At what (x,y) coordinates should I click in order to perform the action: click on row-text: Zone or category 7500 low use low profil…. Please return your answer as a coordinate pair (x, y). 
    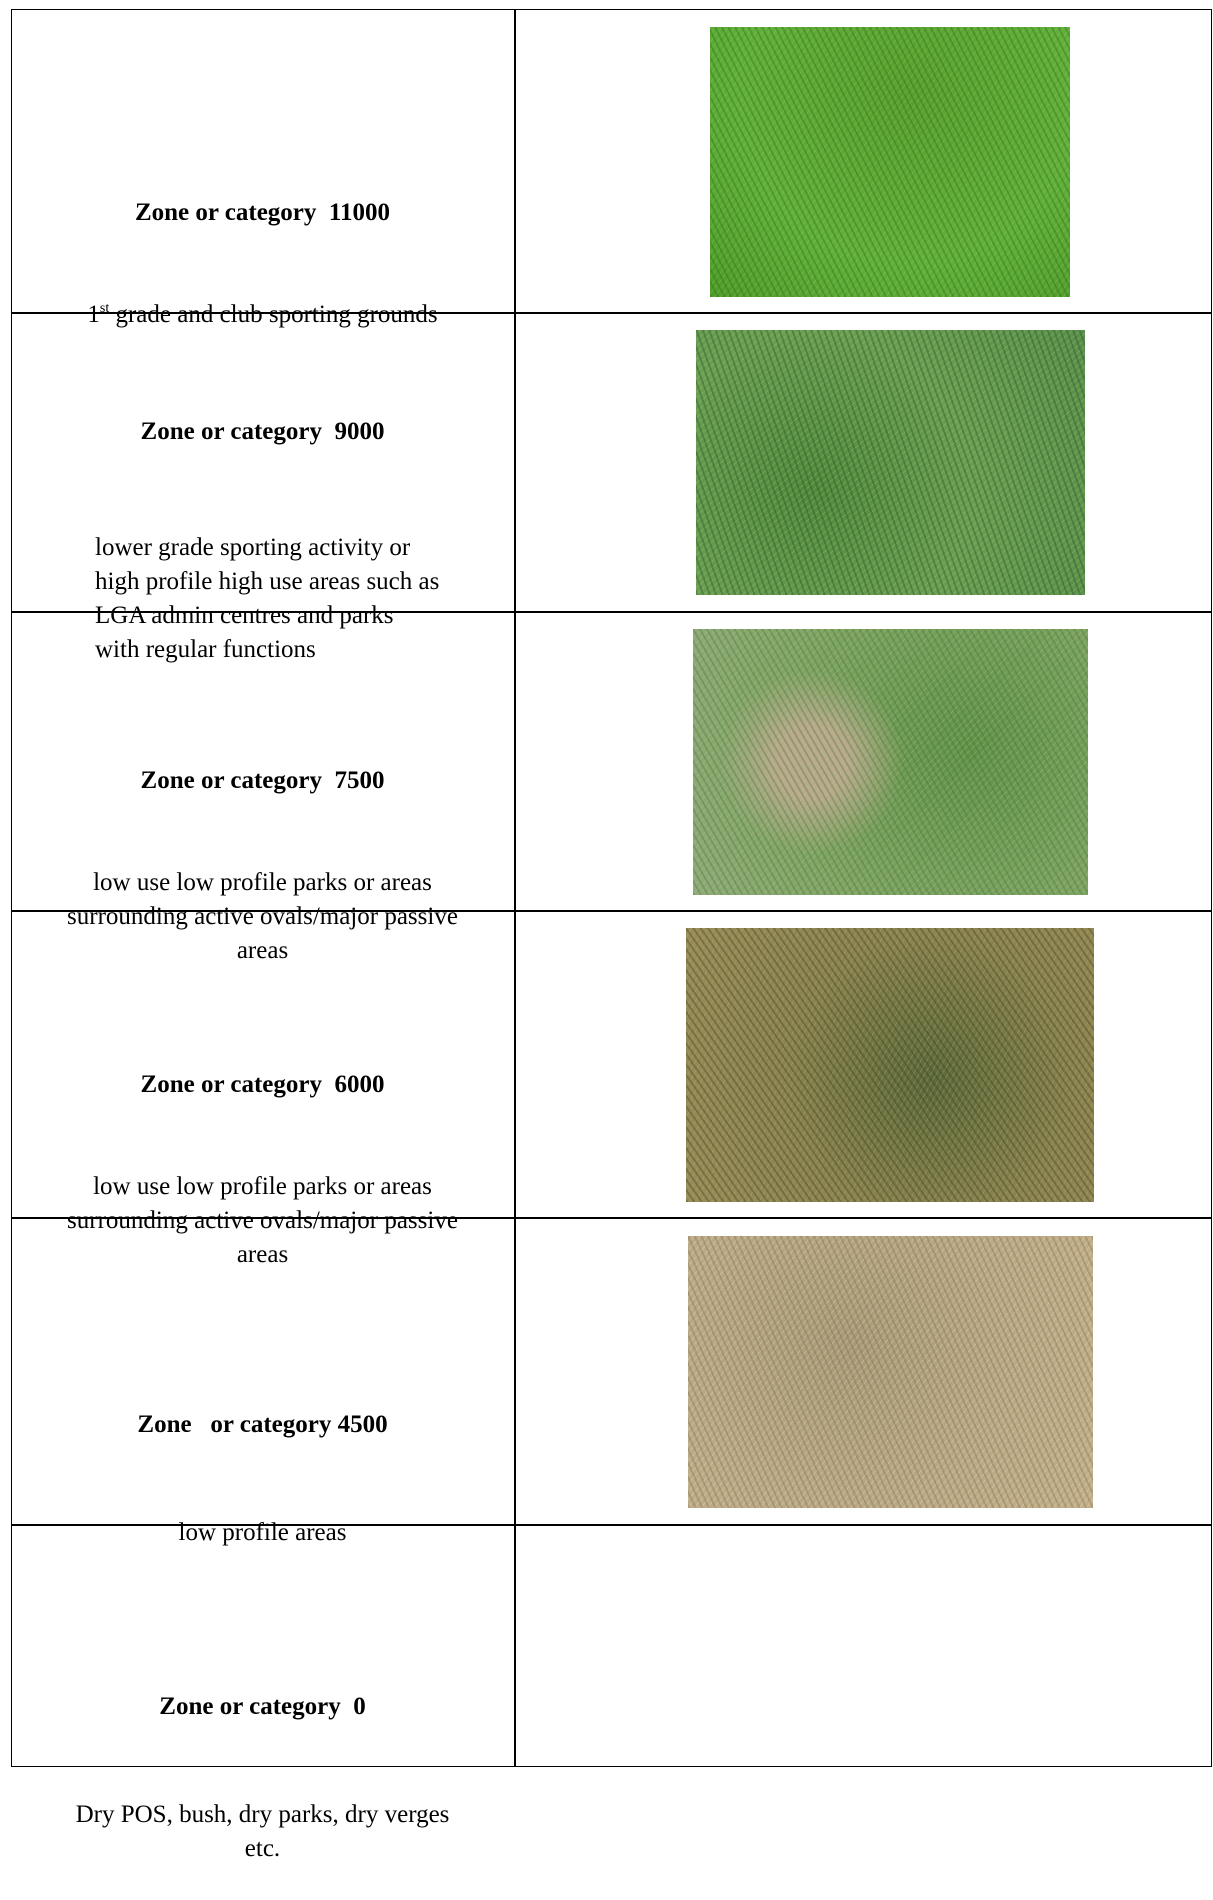
    Looking at the image, I should click on (262, 849).